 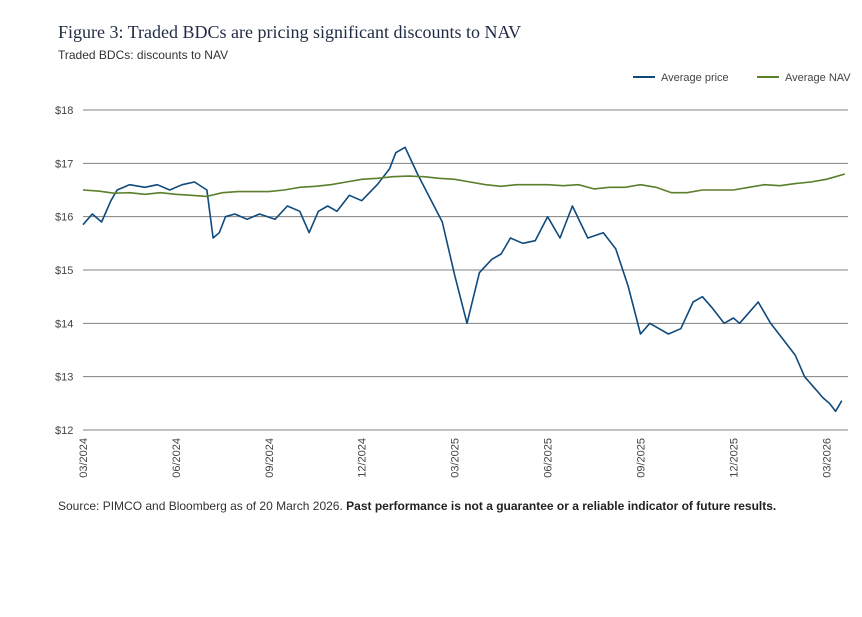 What do you see at coordinates (549, 458) in the screenshot?
I see `x-tick-label: 06/2025` at bounding box center [549, 458].